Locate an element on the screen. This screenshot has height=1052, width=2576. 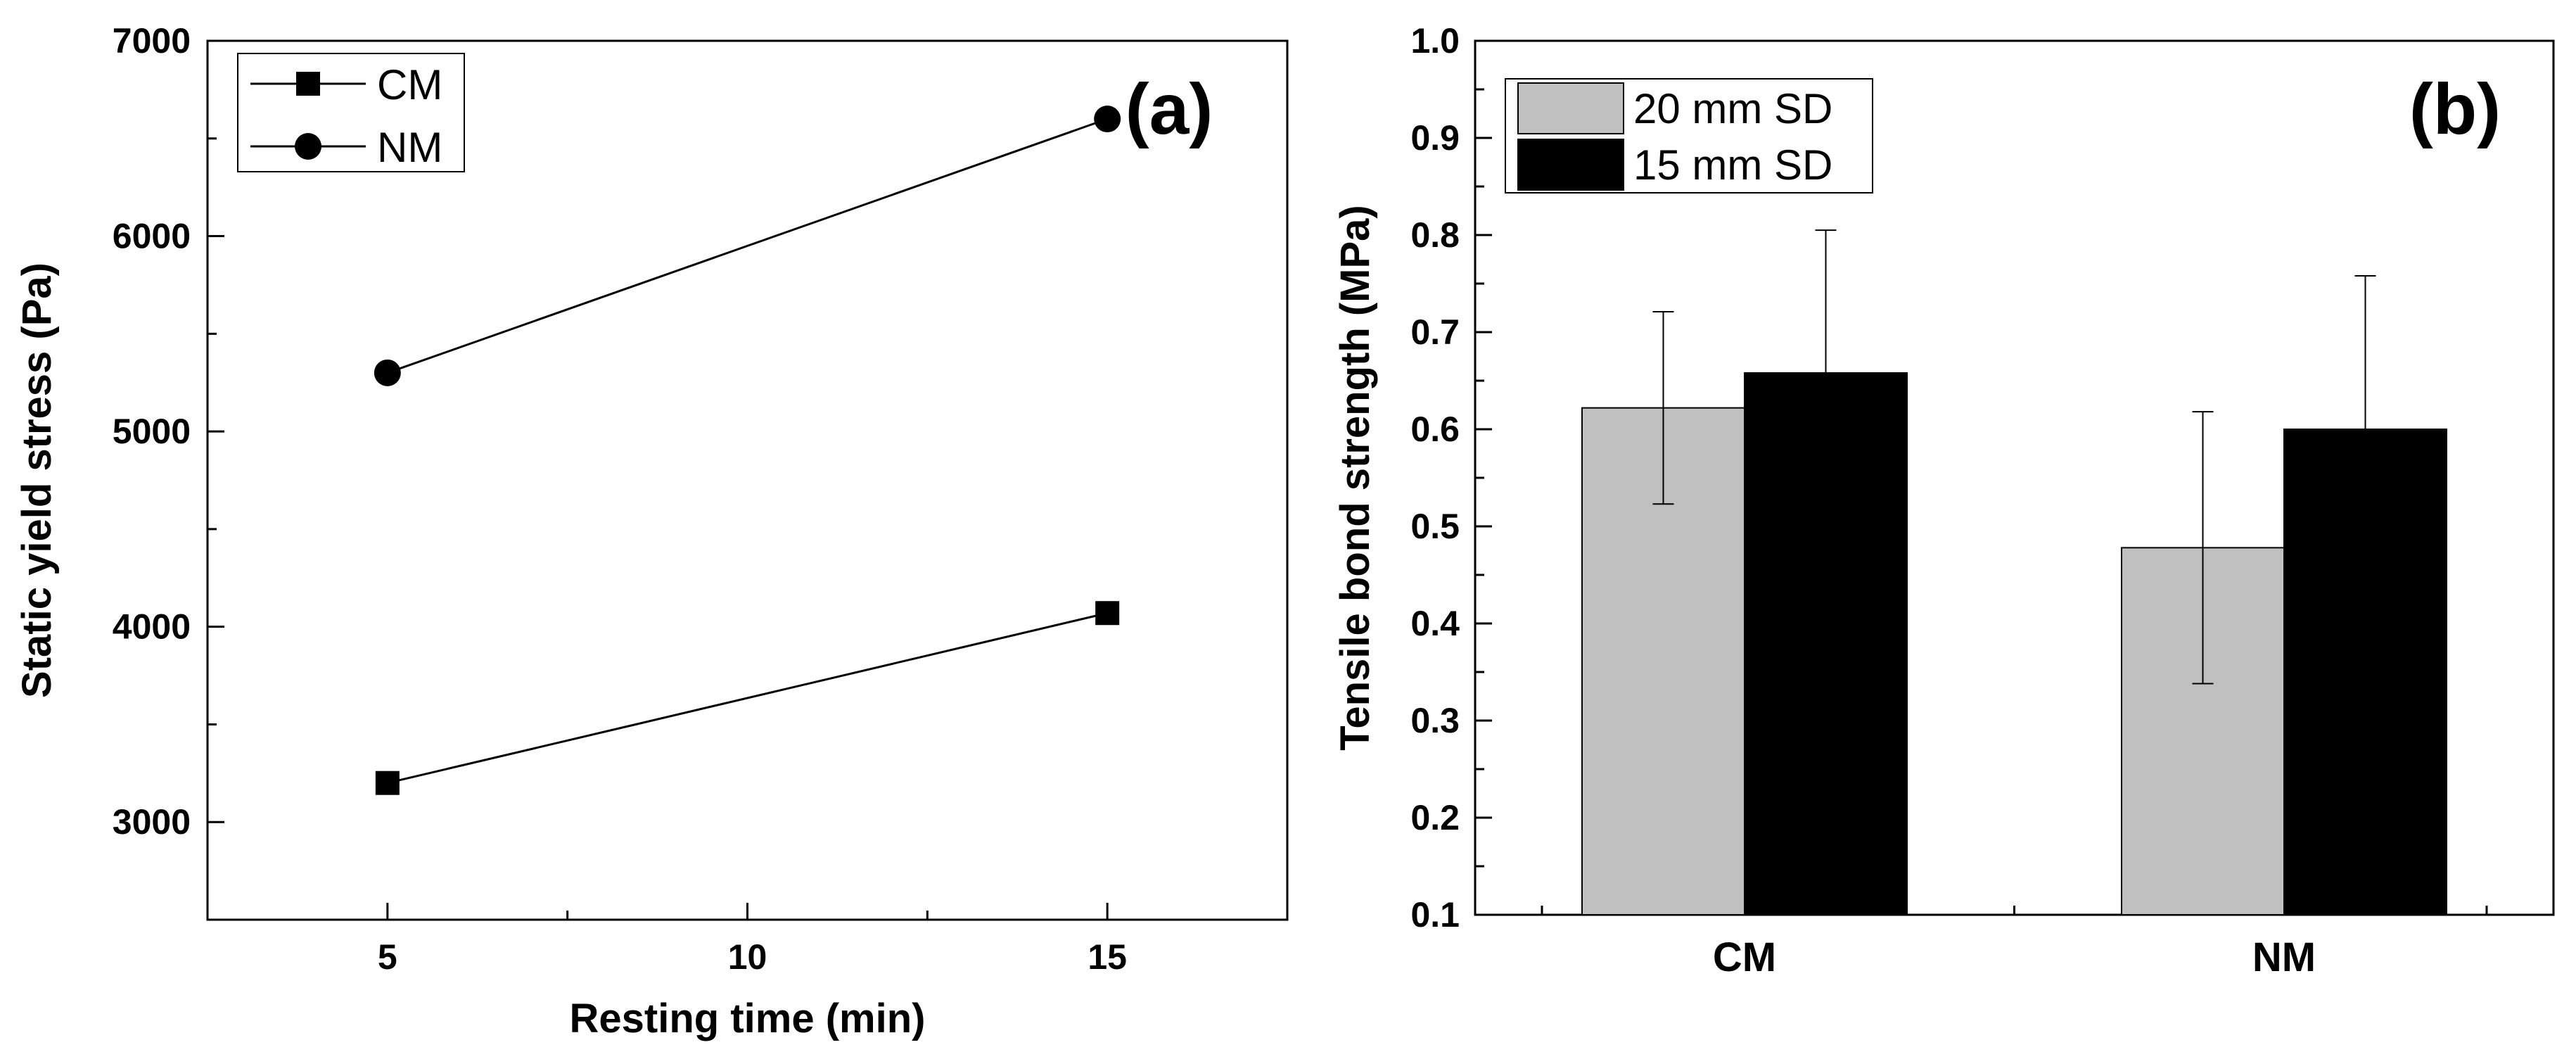
x-tick-label: 10 is located at coordinates (747, 957).